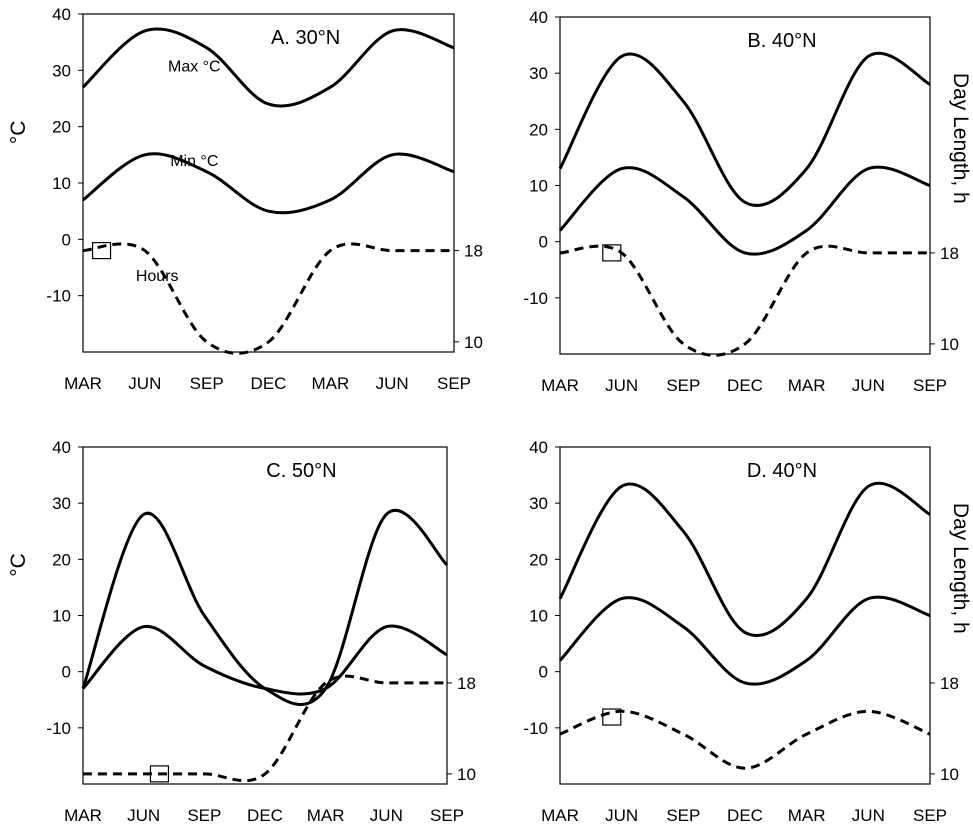 The image size is (973, 828). I want to click on series-annotation: Max °C, so click(194, 66).